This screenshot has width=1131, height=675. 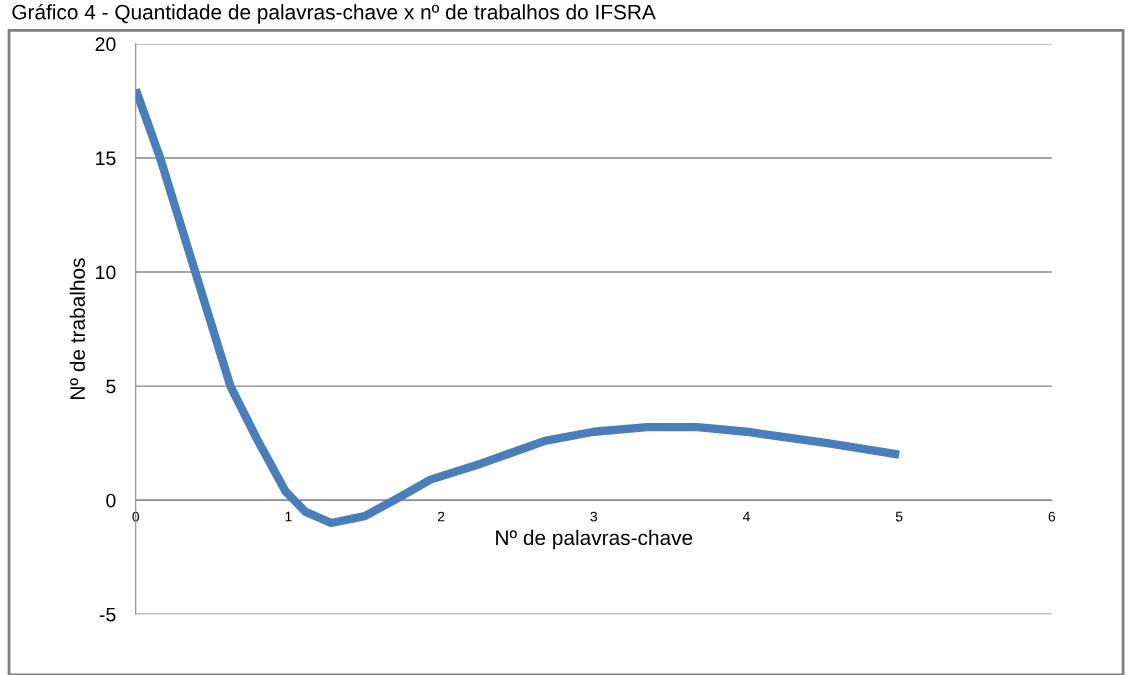 What do you see at coordinates (334, 13) in the screenshot?
I see `chart-title: Gráfico 4 - Quantidade de palavras-chave x nº de trabalhos do IFSRA` at bounding box center [334, 13].